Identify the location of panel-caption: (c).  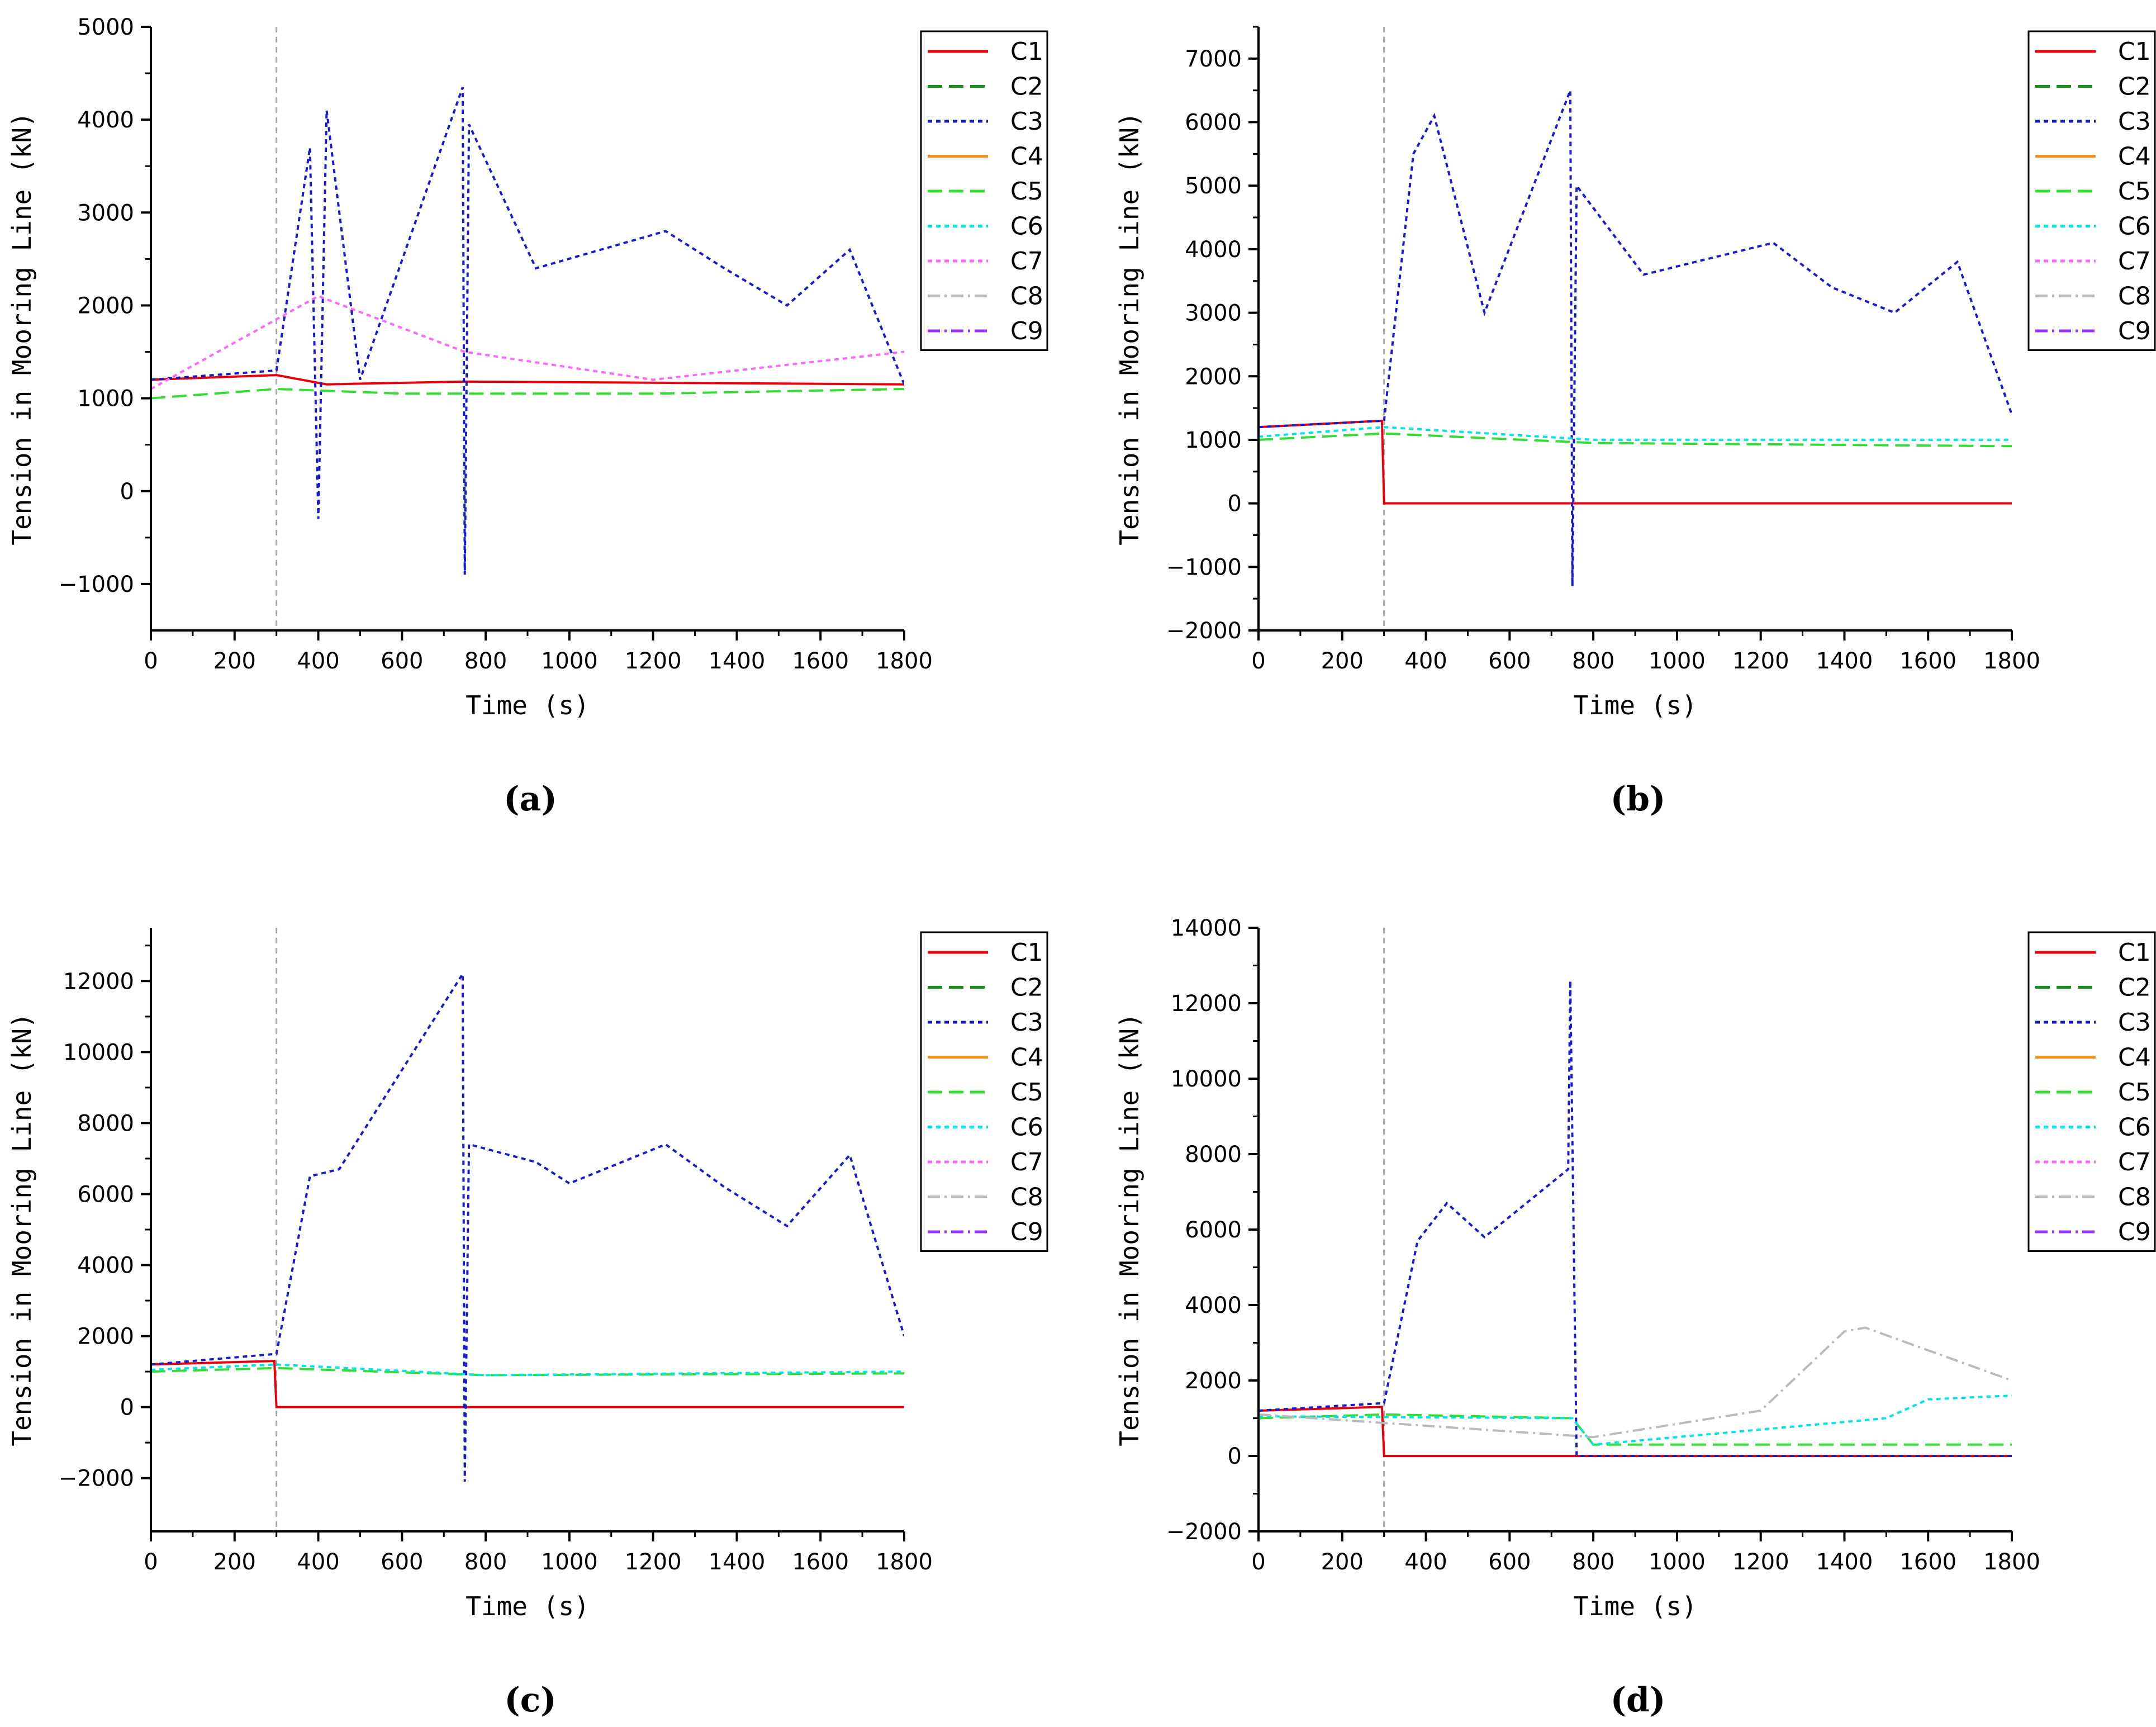
(530, 1700).